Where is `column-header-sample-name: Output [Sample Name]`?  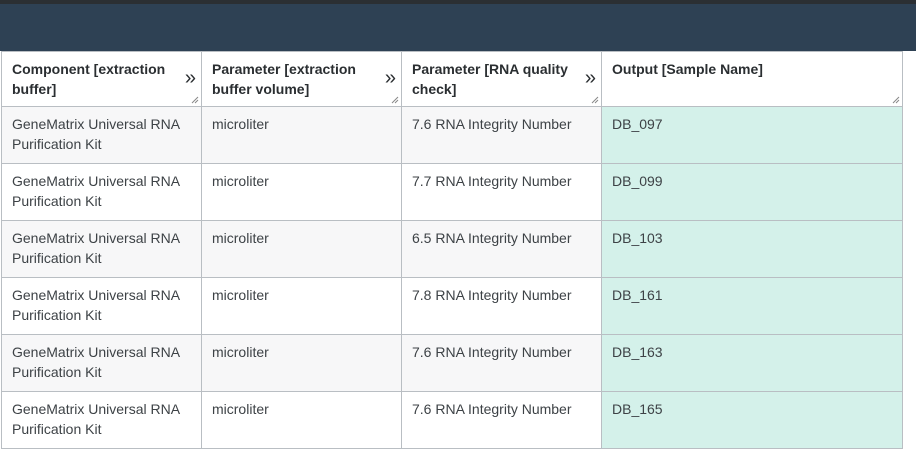
column-header-sample-name: Output [Sample Name] is located at coordinates (752, 79).